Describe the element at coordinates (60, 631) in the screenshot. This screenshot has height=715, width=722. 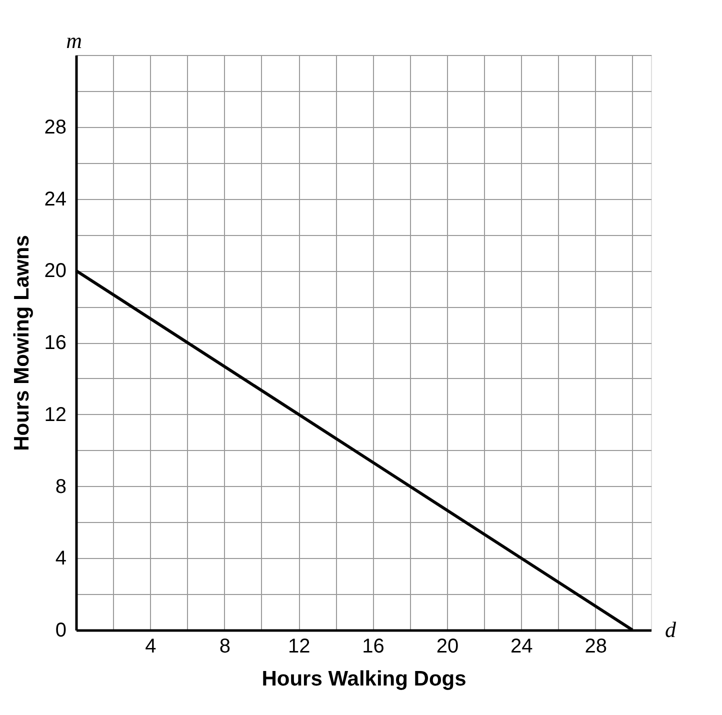
I see `y-tick-label: 0` at that location.